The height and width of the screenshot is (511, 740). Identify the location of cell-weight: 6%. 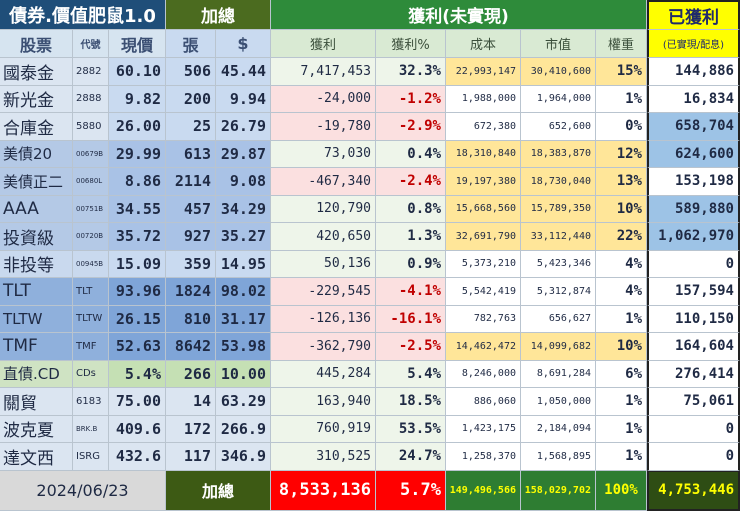
(621, 374).